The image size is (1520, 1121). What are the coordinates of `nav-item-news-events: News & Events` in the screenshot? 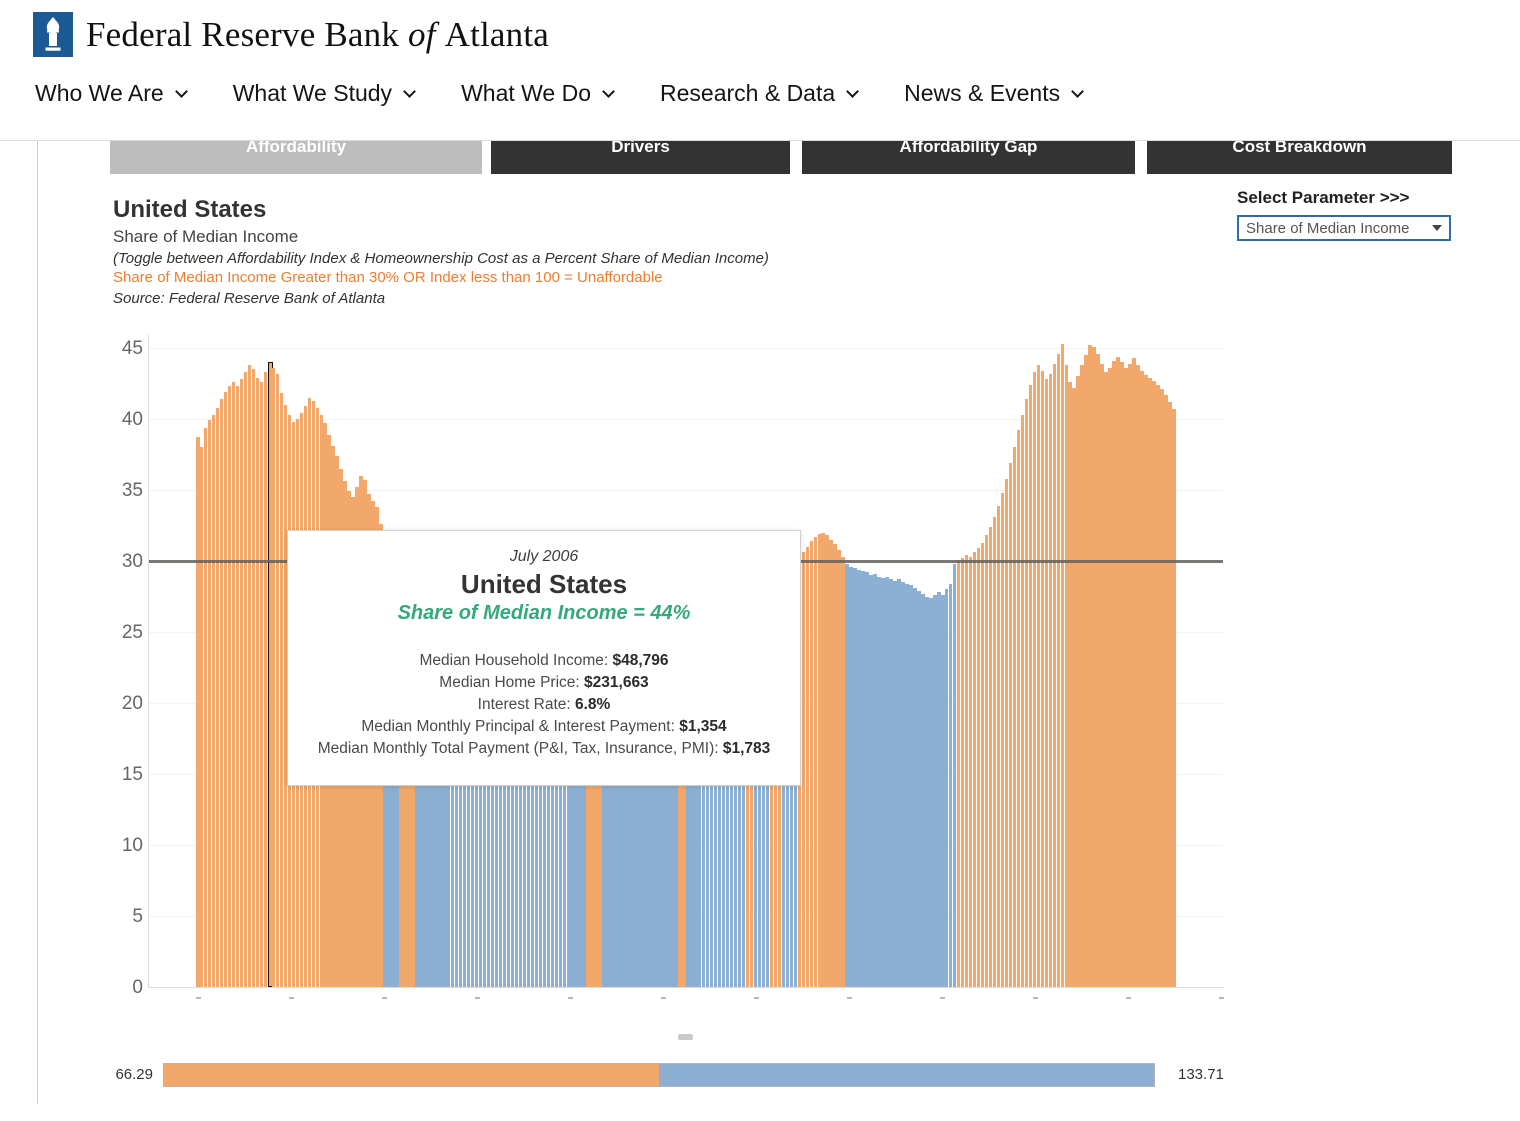 It's located at (994, 93).